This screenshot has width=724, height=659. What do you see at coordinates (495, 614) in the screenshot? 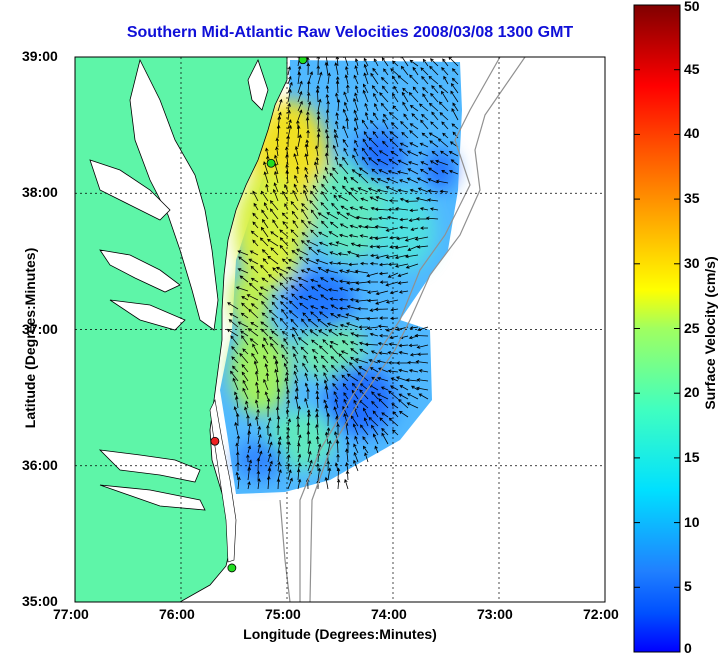
I see `x-tick-label: 73:00` at bounding box center [495, 614].